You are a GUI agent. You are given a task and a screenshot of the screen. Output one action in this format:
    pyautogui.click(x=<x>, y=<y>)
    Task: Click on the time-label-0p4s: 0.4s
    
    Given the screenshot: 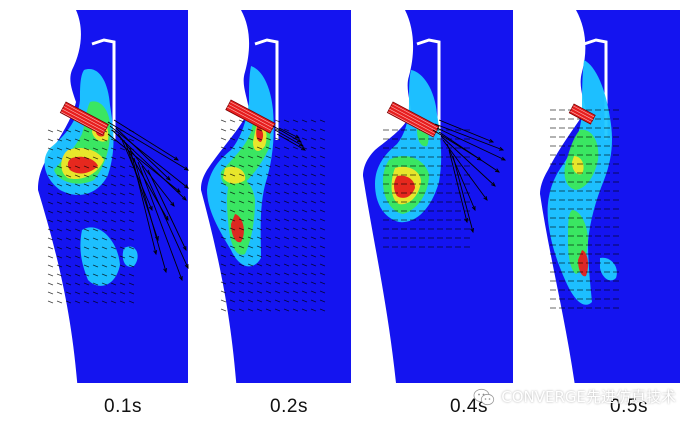 What is the action you would take?
    pyautogui.click(x=469, y=406)
    